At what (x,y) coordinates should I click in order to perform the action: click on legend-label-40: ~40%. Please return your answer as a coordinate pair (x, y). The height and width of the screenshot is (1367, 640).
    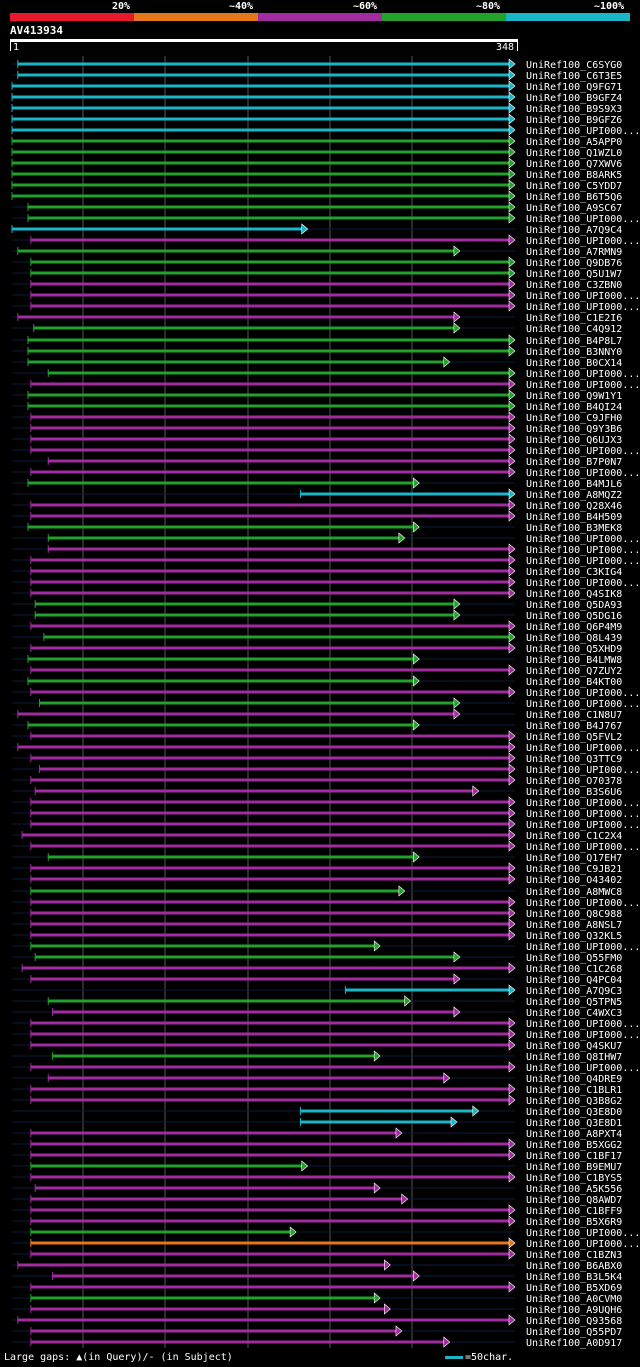
    Looking at the image, I should click on (241, 6).